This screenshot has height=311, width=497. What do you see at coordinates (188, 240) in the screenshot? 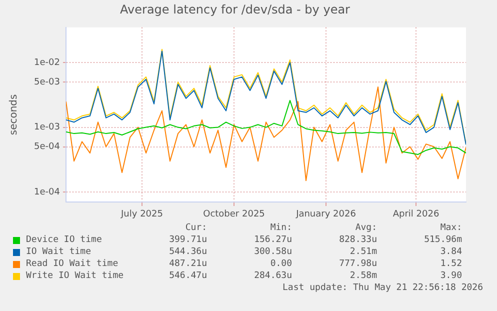
I see `text: 399.71u` at bounding box center [188, 240].